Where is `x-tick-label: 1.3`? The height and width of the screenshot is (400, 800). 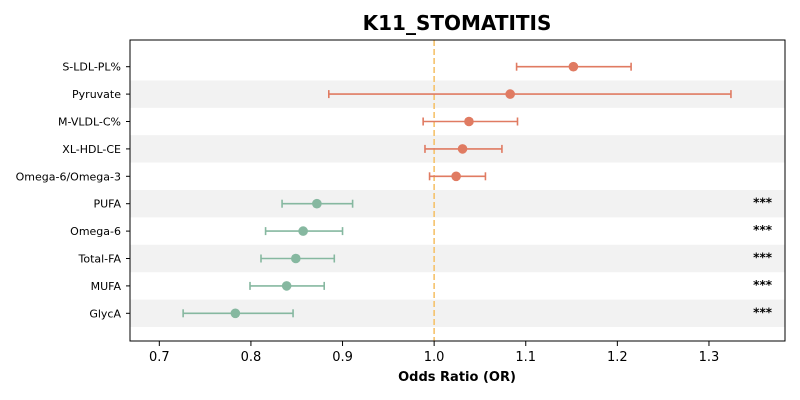 x-tick-label: 1.3 is located at coordinates (709, 357).